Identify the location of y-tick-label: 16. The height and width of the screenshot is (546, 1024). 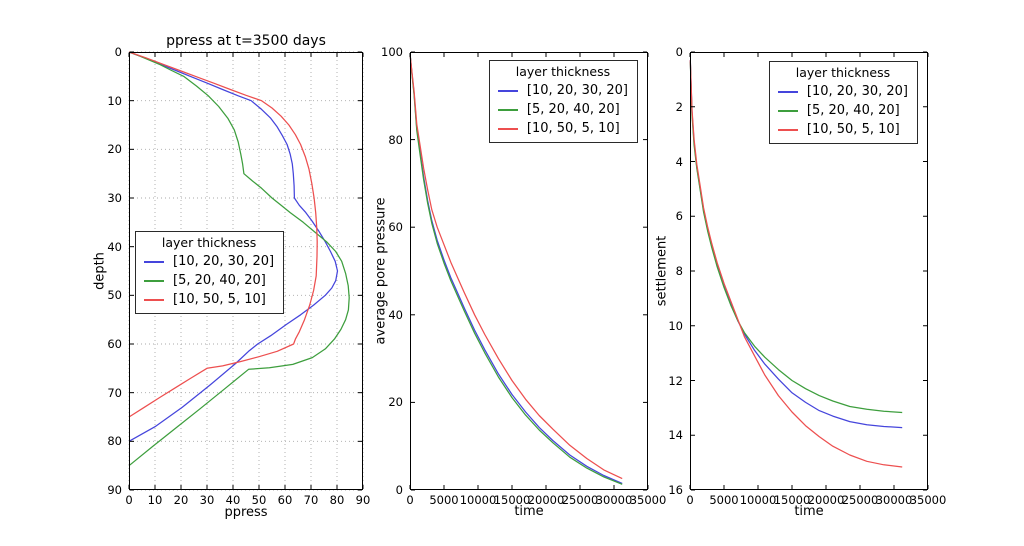
(675, 490).